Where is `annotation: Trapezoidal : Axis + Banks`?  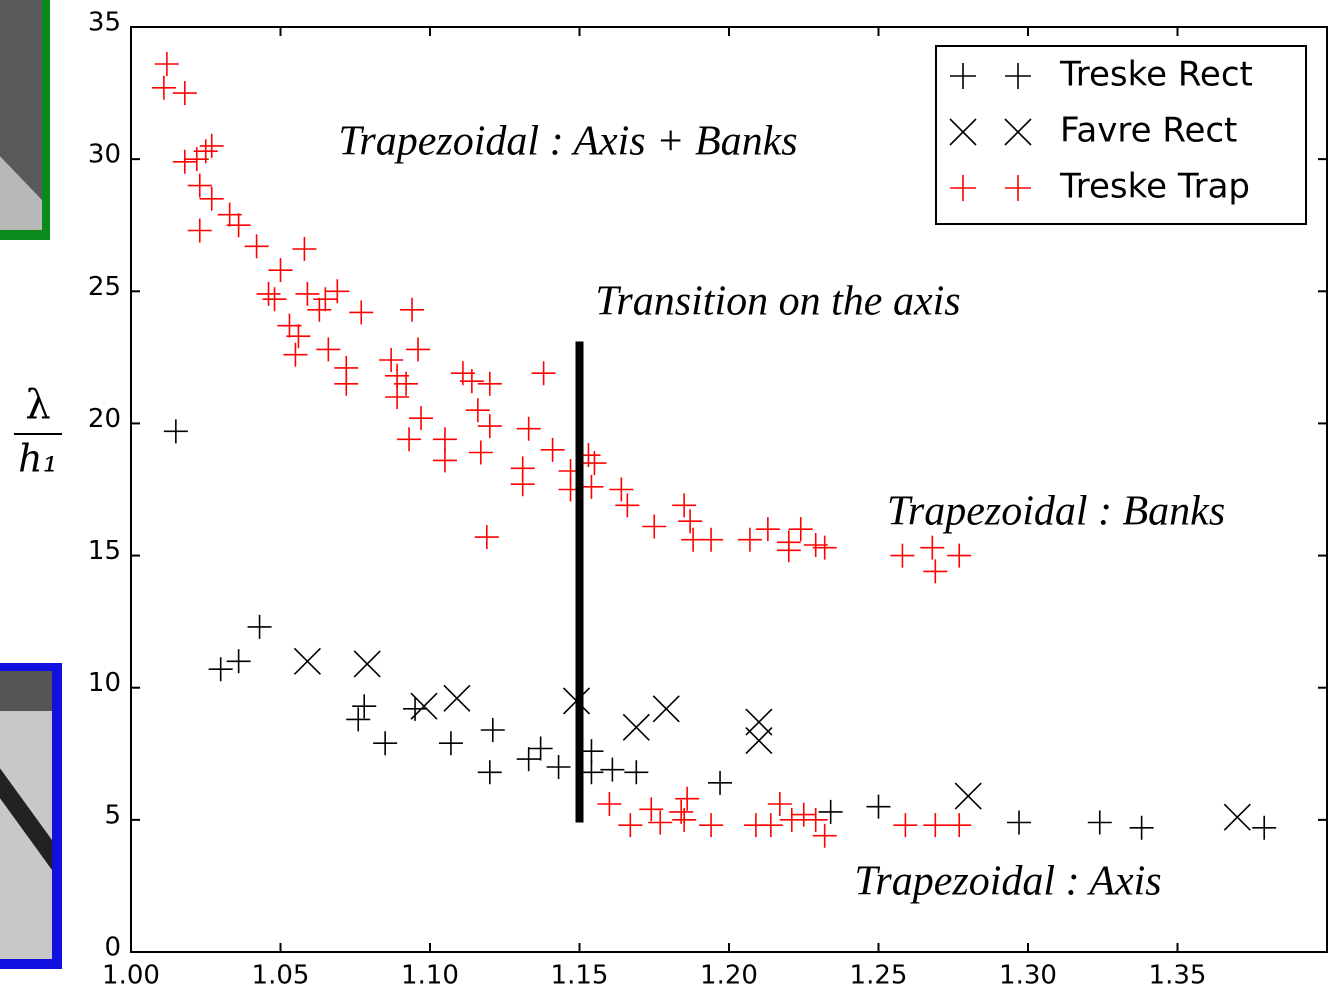
annotation: Trapezoidal : Axis + Banks is located at coordinates (567, 142).